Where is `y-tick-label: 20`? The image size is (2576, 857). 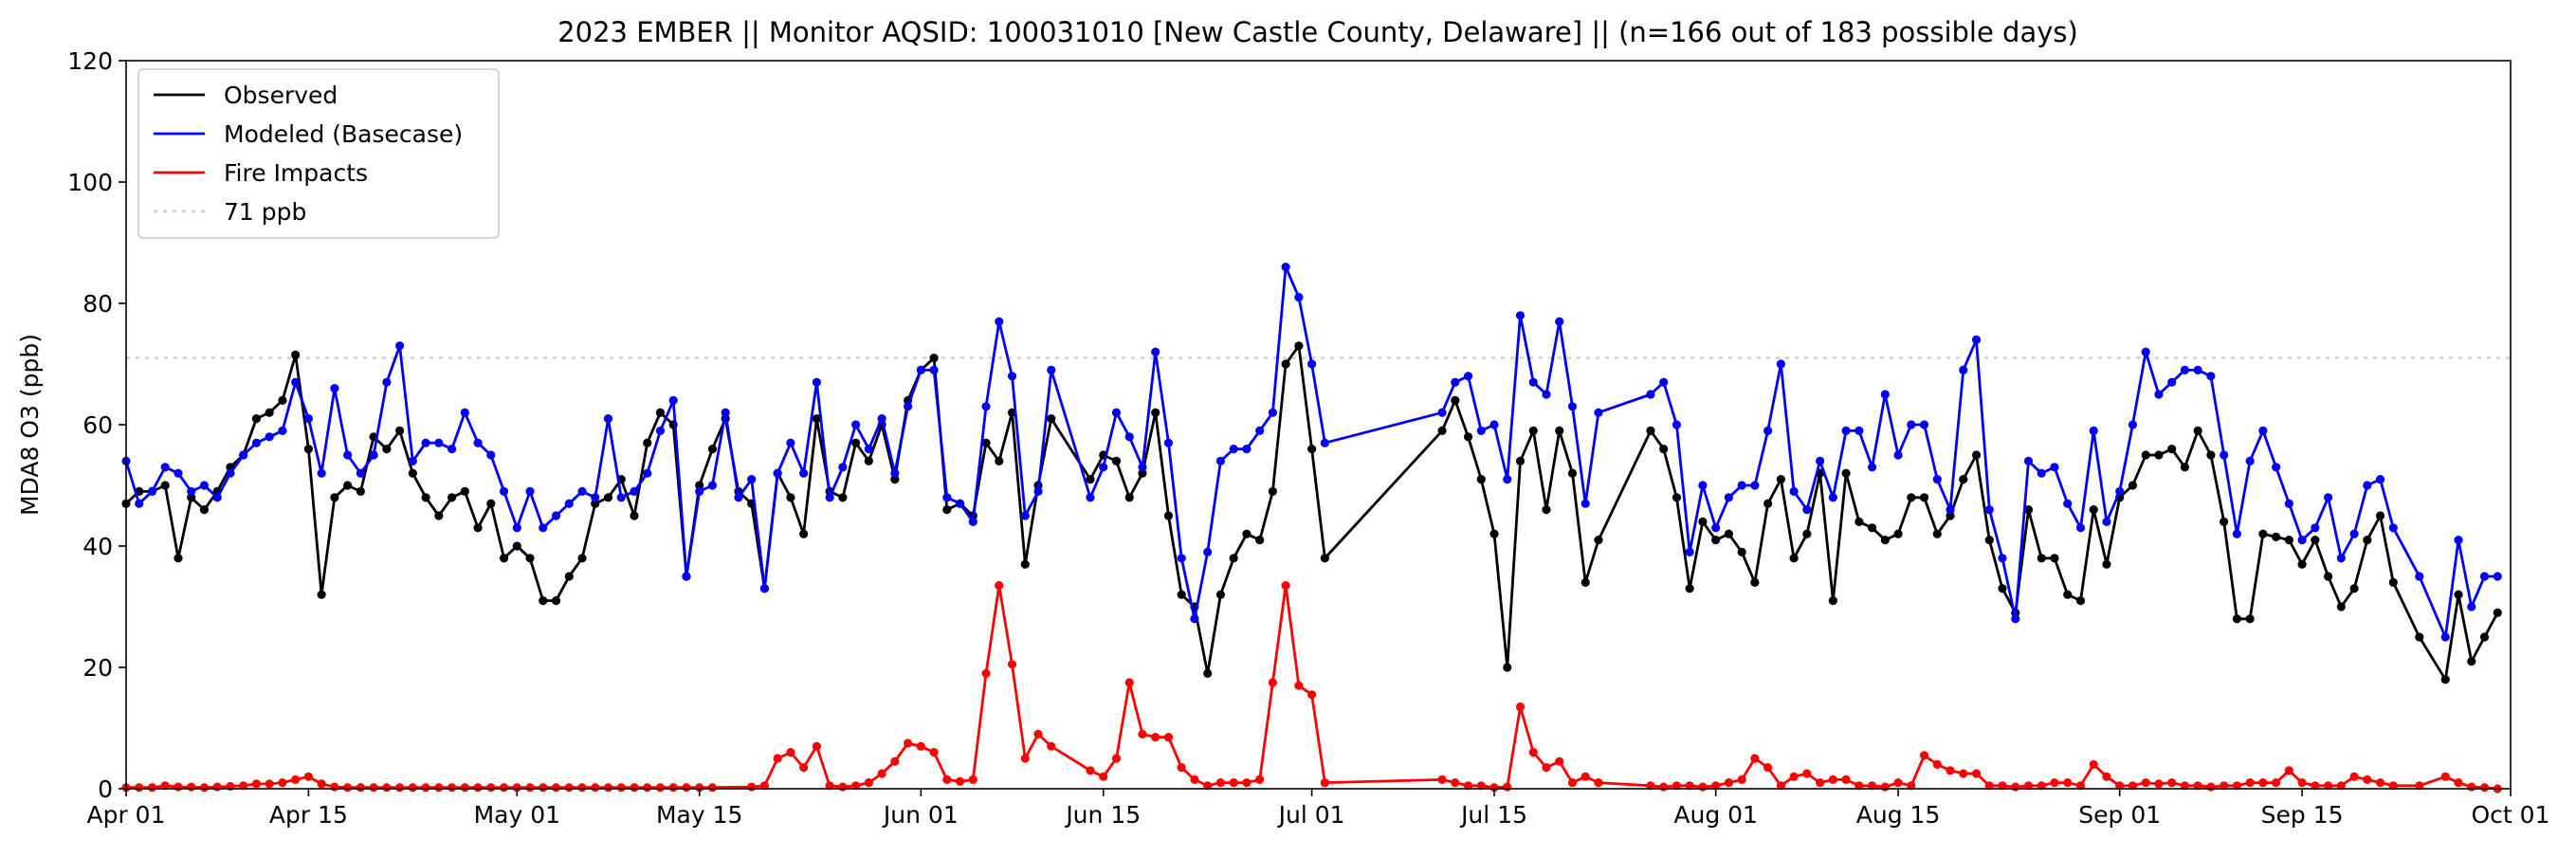
y-tick-label: 20 is located at coordinates (97, 668).